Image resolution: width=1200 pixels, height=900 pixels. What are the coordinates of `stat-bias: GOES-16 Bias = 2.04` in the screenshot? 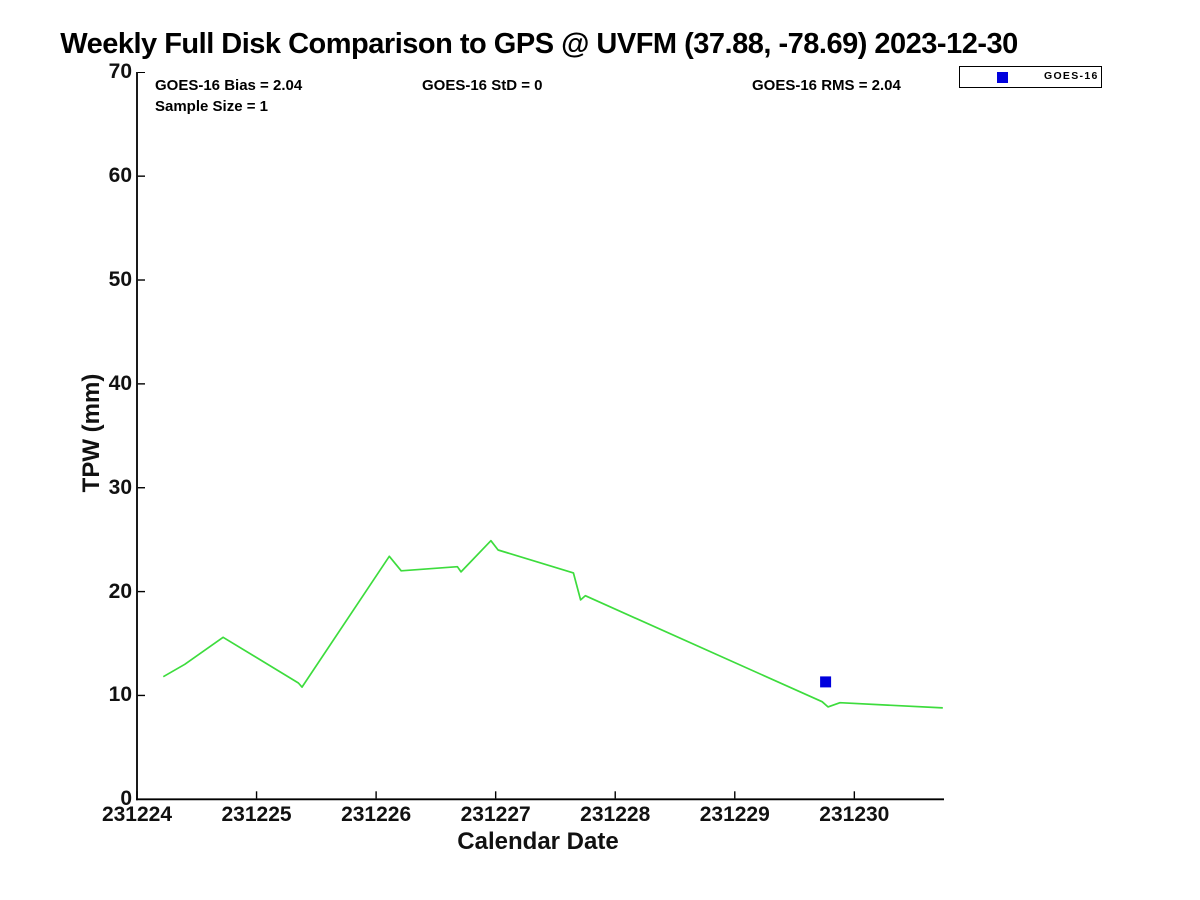 It's located at (229, 85).